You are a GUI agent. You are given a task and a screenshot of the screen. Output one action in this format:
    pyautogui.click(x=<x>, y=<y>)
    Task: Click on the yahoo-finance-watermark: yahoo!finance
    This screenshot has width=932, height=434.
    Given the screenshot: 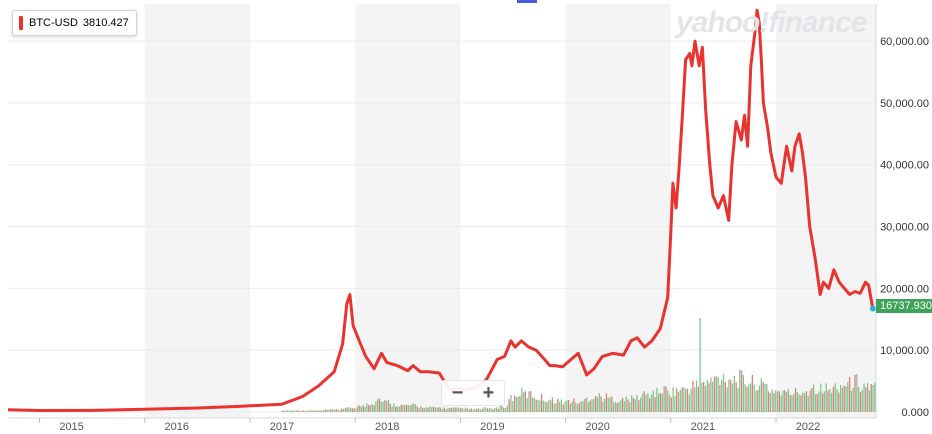 What is the action you would take?
    pyautogui.click(x=771, y=22)
    